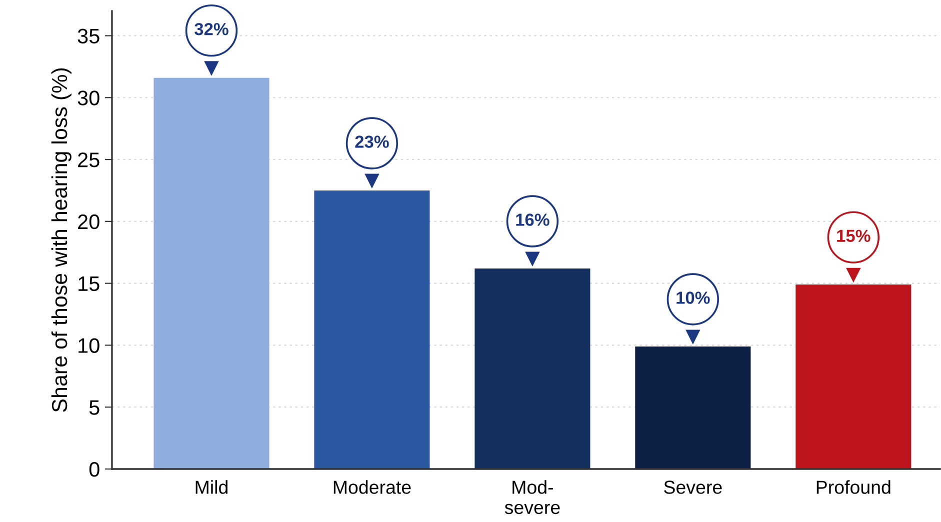 The image size is (941, 522). What do you see at coordinates (853, 487) in the screenshot?
I see `x-tick-label: Profound` at bounding box center [853, 487].